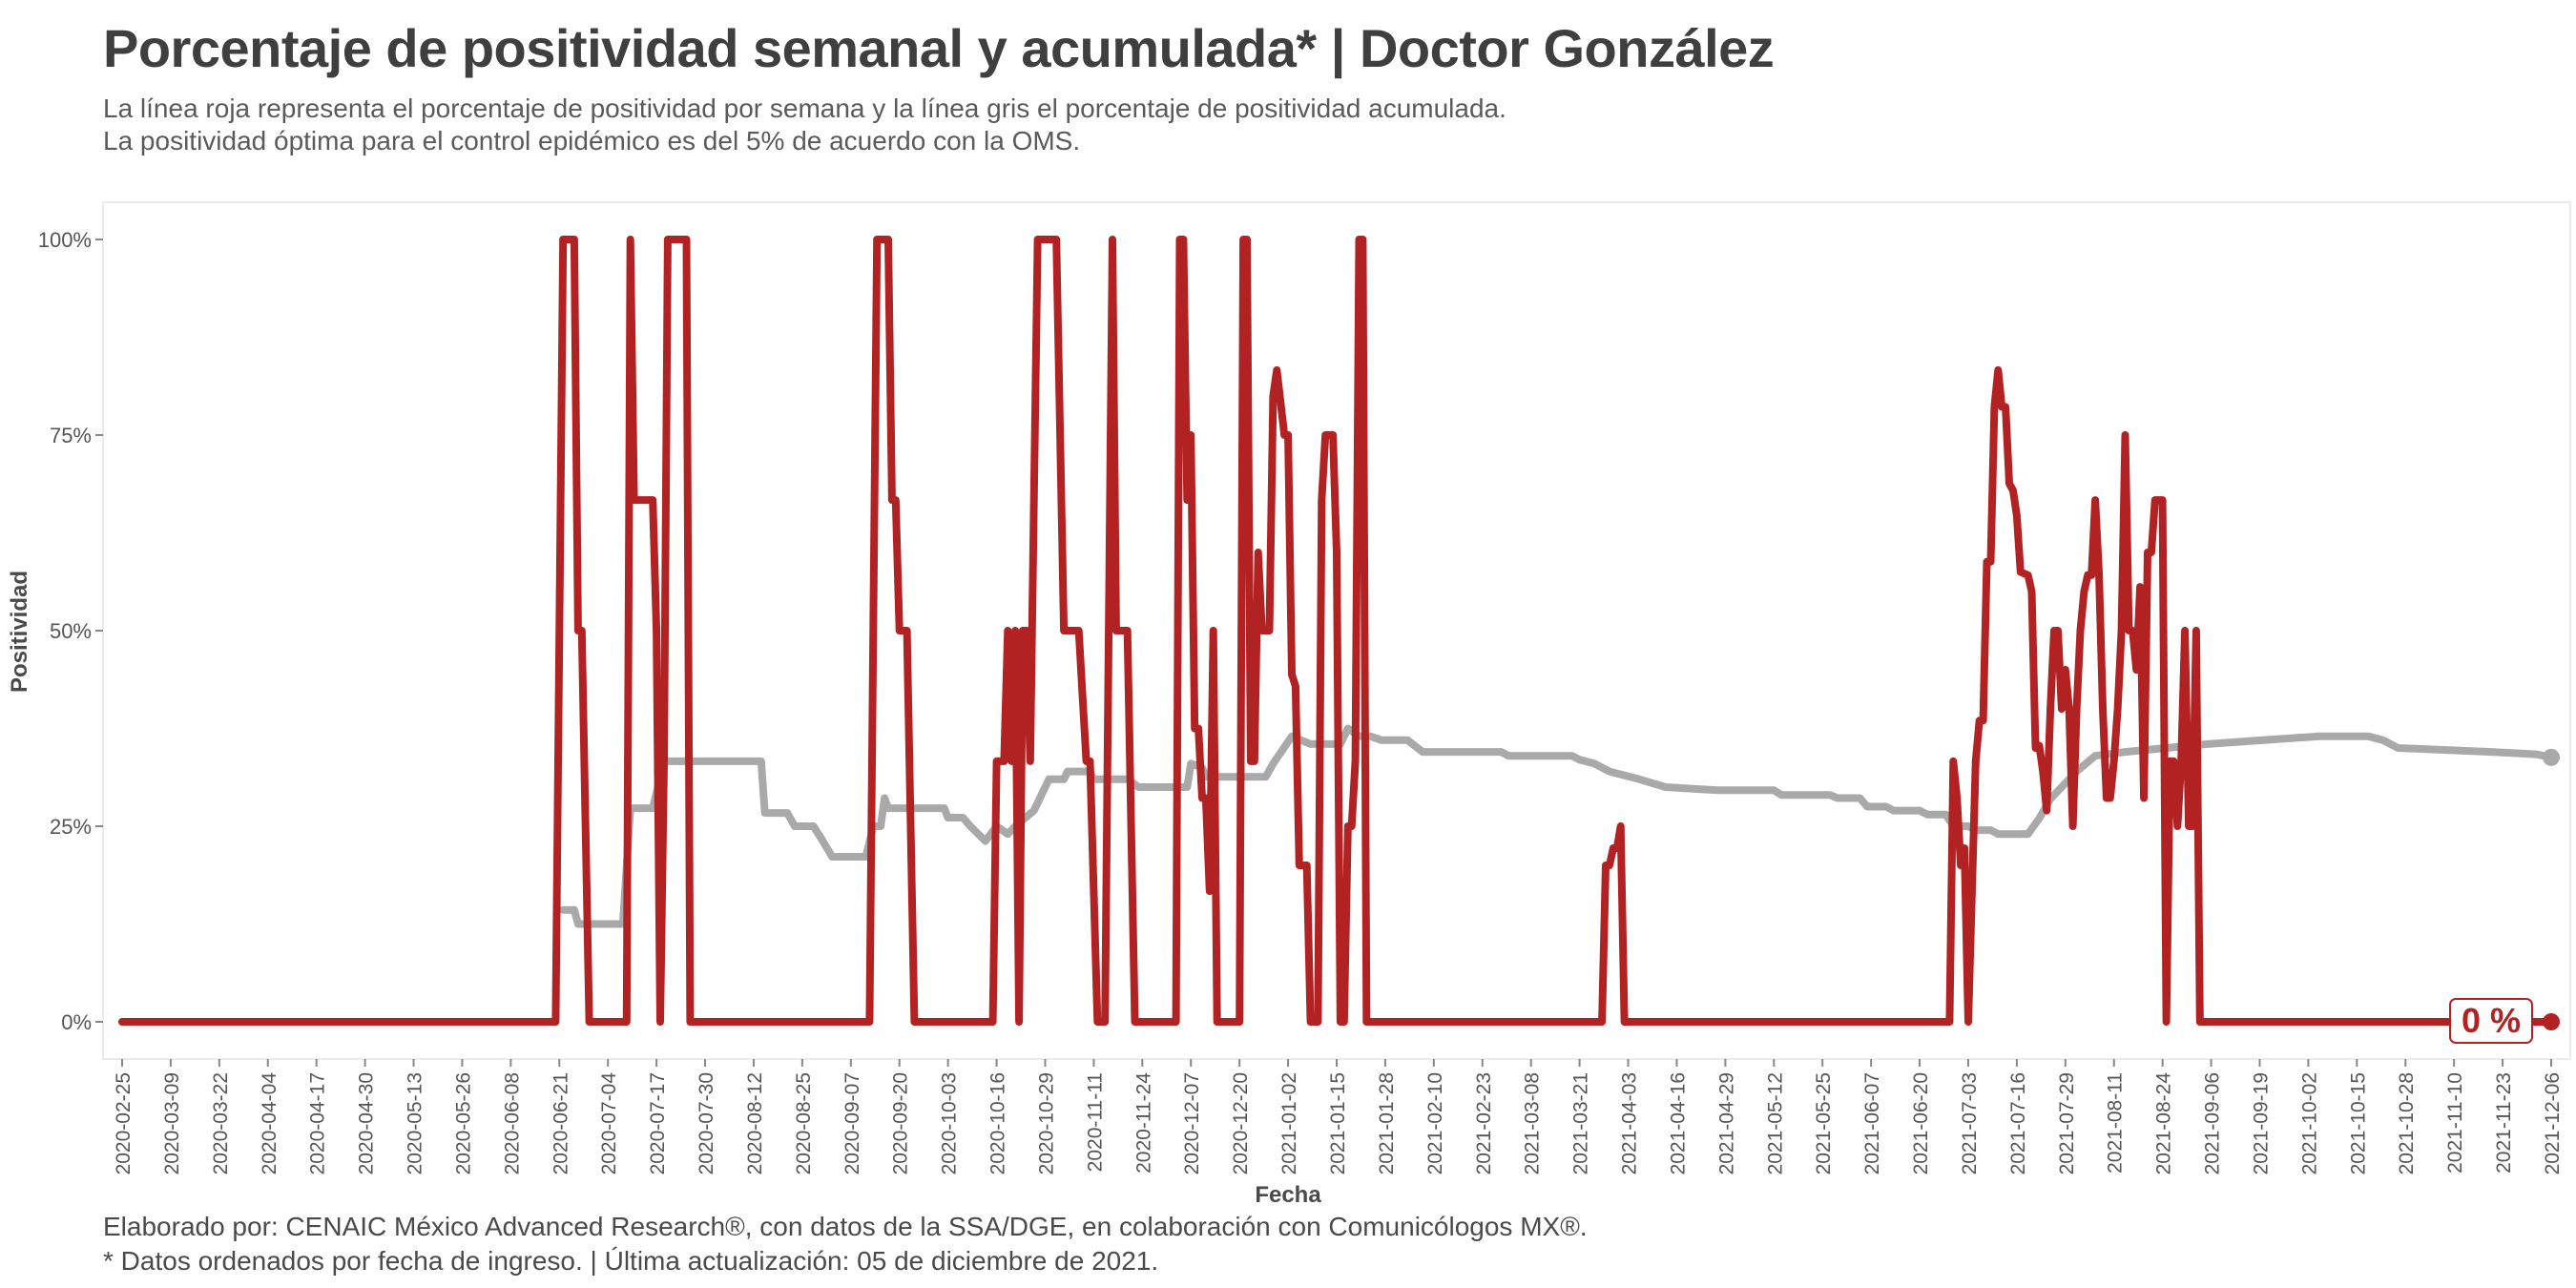 This screenshot has width=2576, height=1288. I want to click on x-tick-label: 2020-07-30, so click(706, 1123).